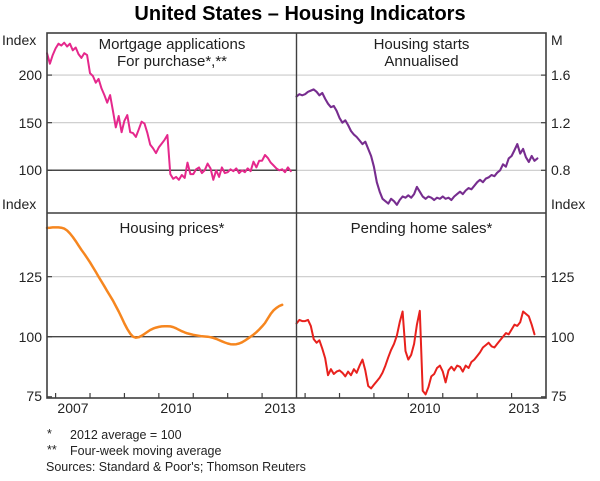 Image resolution: width=600 pixels, height=481 pixels. I want to click on y-tick-left-150: 150, so click(30, 123).